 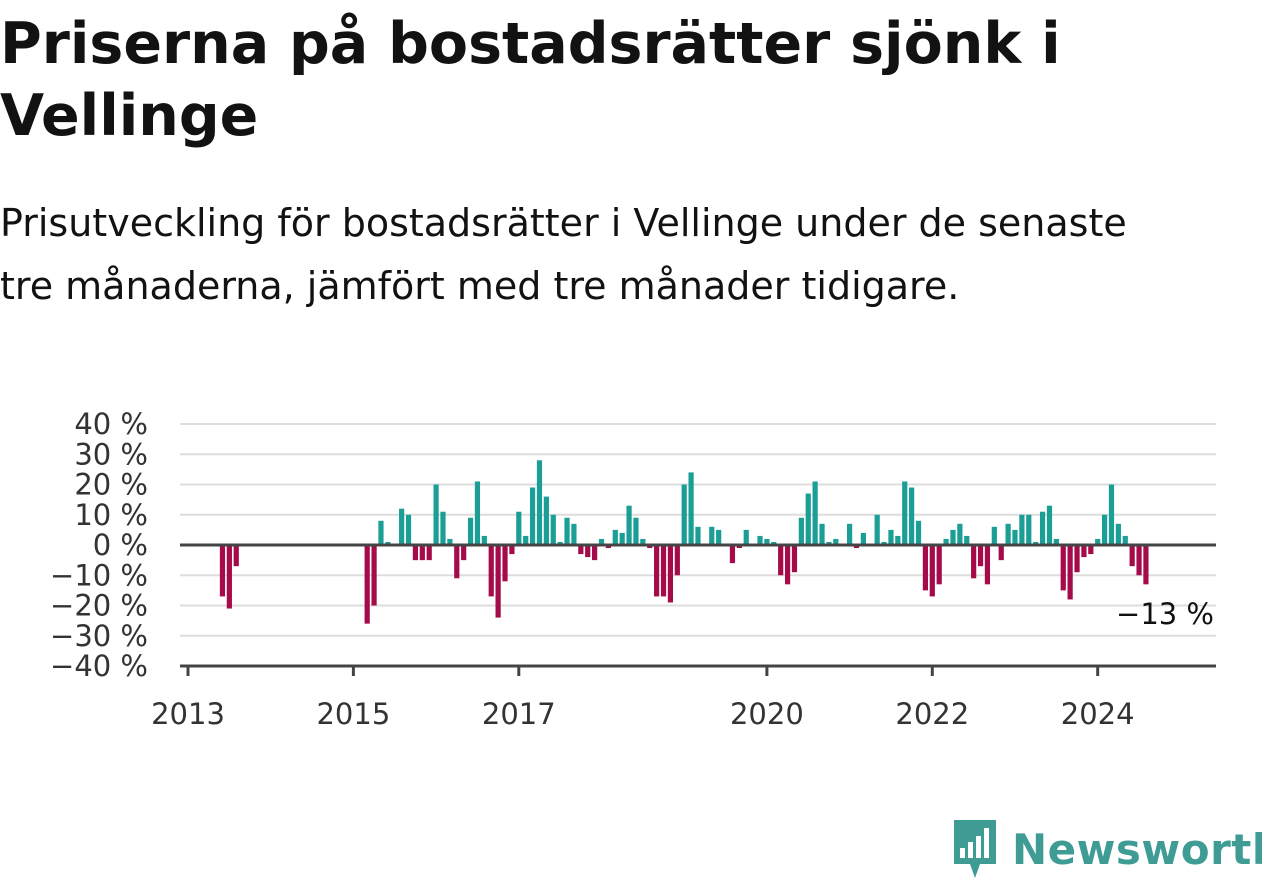 What do you see at coordinates (99, 636) in the screenshot?
I see `y-tick-label: −30 %` at bounding box center [99, 636].